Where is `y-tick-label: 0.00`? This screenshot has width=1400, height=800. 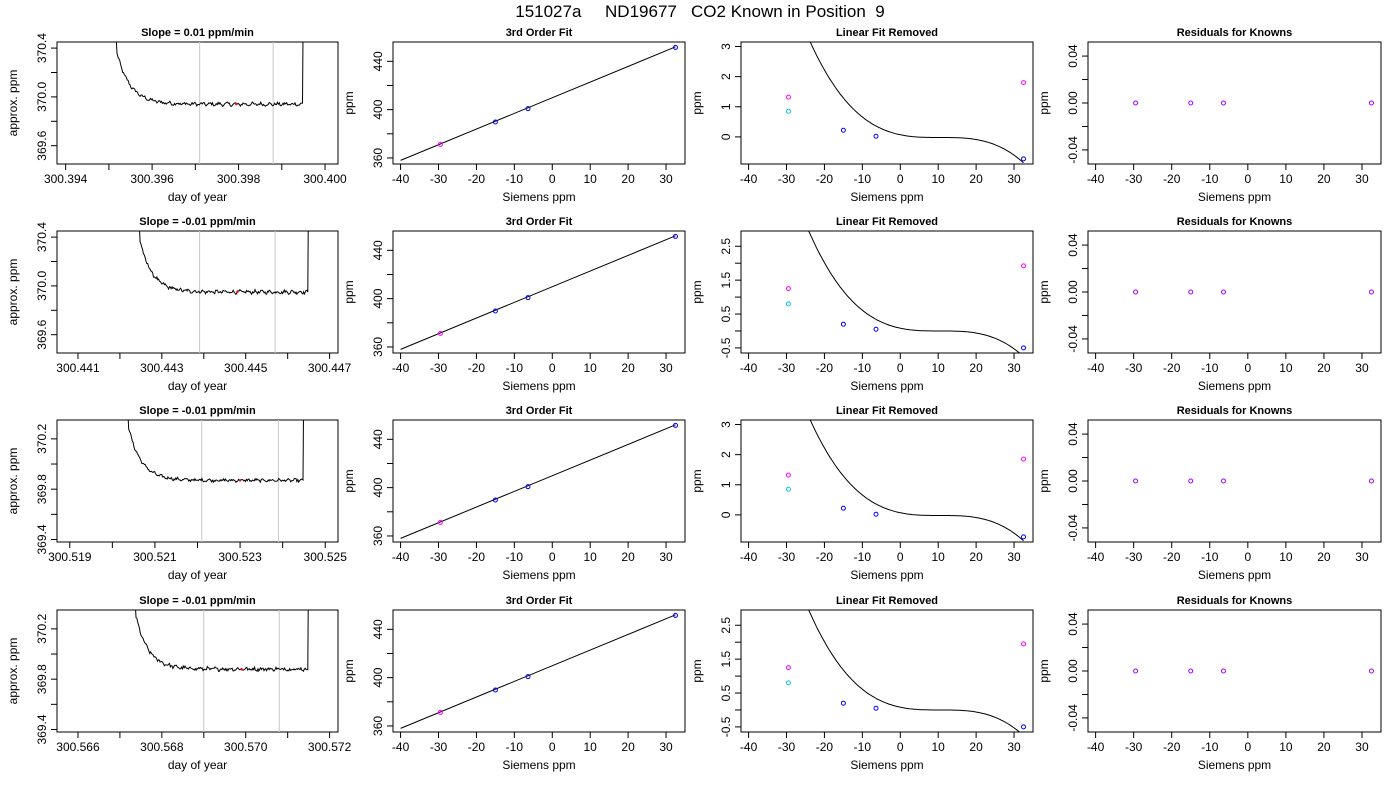 y-tick-label: 0.00 is located at coordinates (1073, 671).